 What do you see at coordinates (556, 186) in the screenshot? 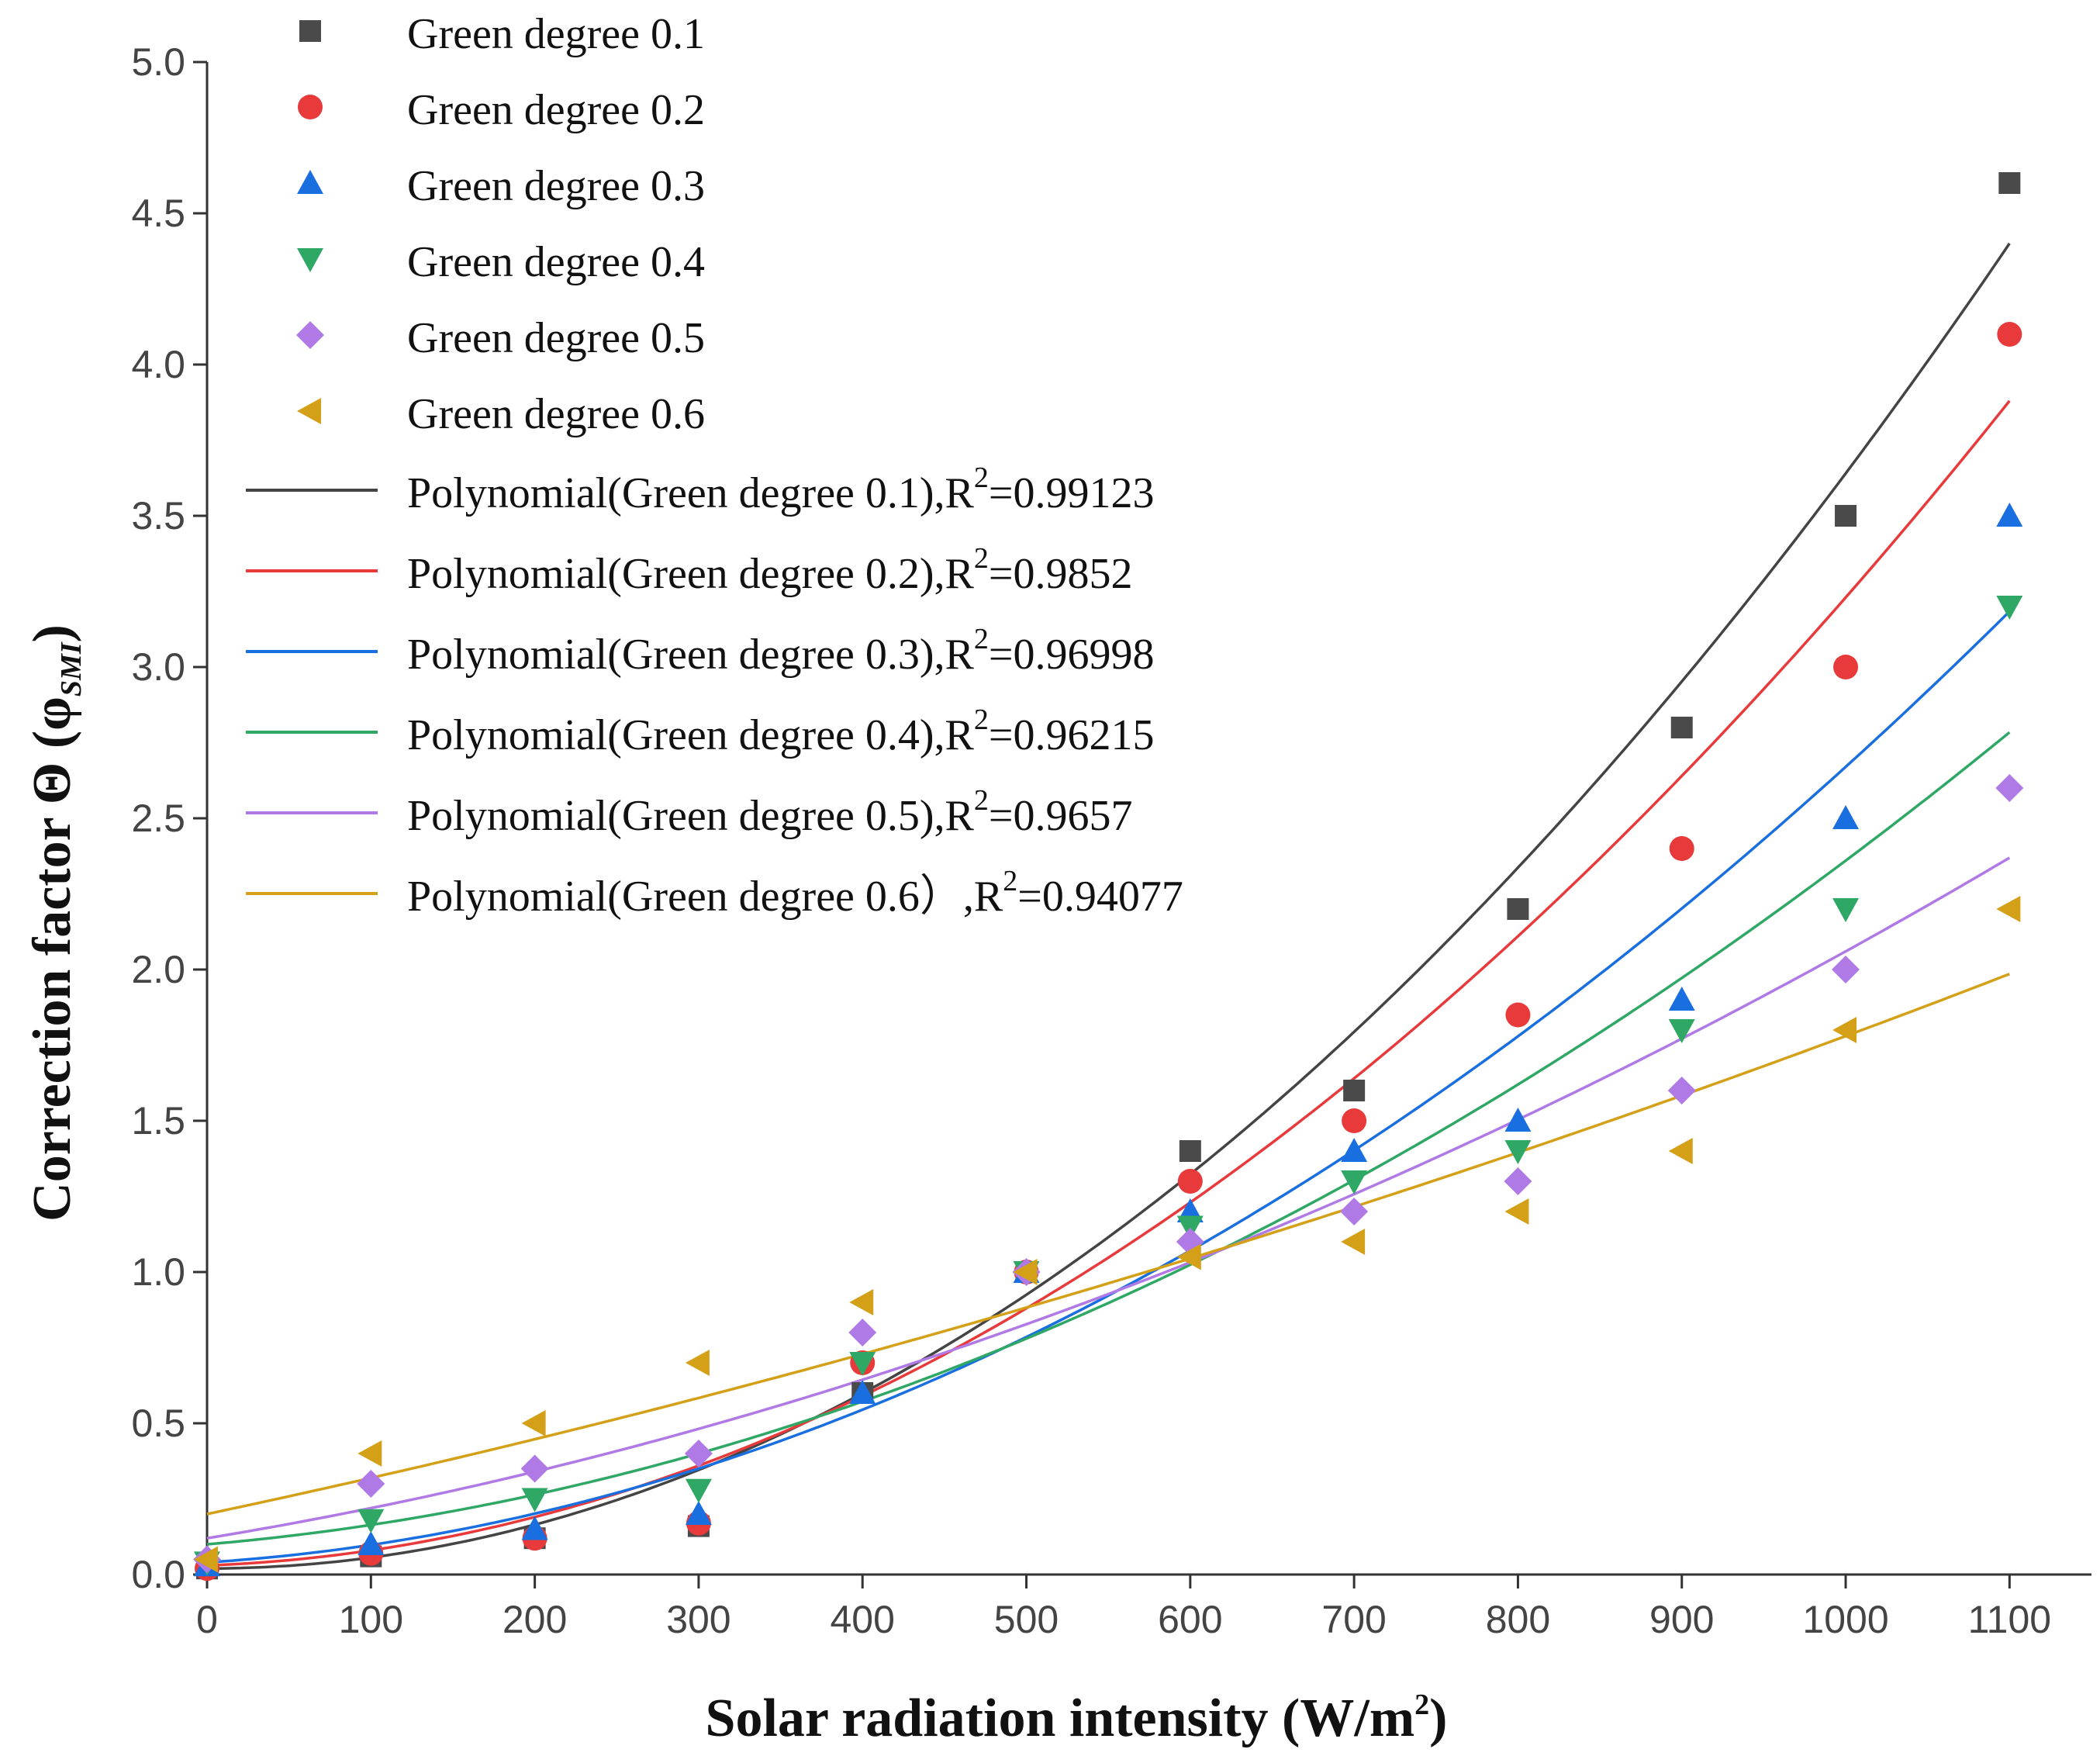
I see `legend-label: Green degree 0.3` at bounding box center [556, 186].